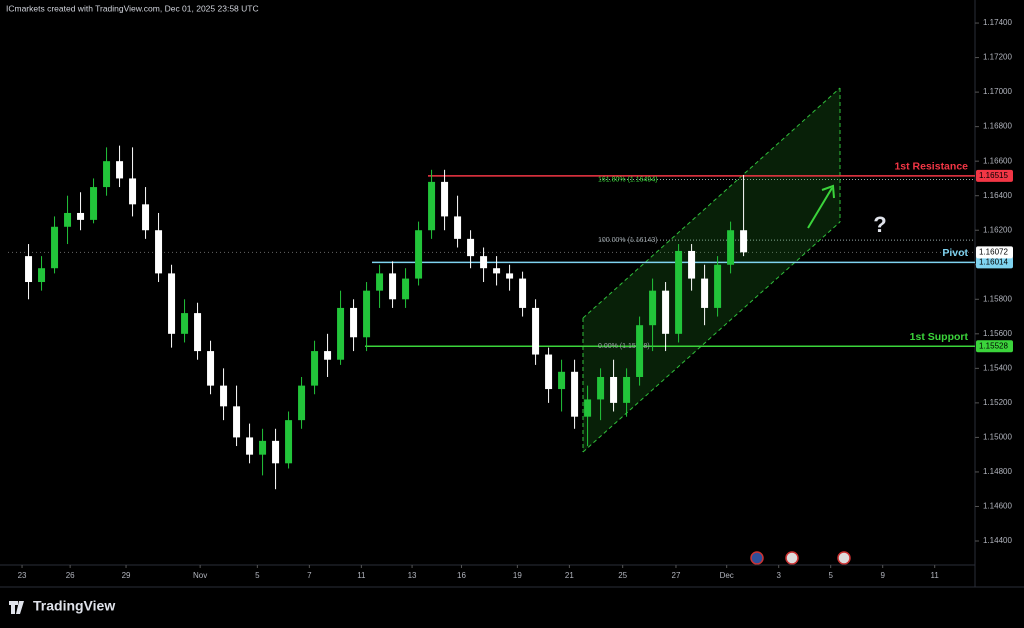 The height and width of the screenshot is (628, 1024). What do you see at coordinates (412, 575) in the screenshot?
I see `x-tick-label: 13` at bounding box center [412, 575].